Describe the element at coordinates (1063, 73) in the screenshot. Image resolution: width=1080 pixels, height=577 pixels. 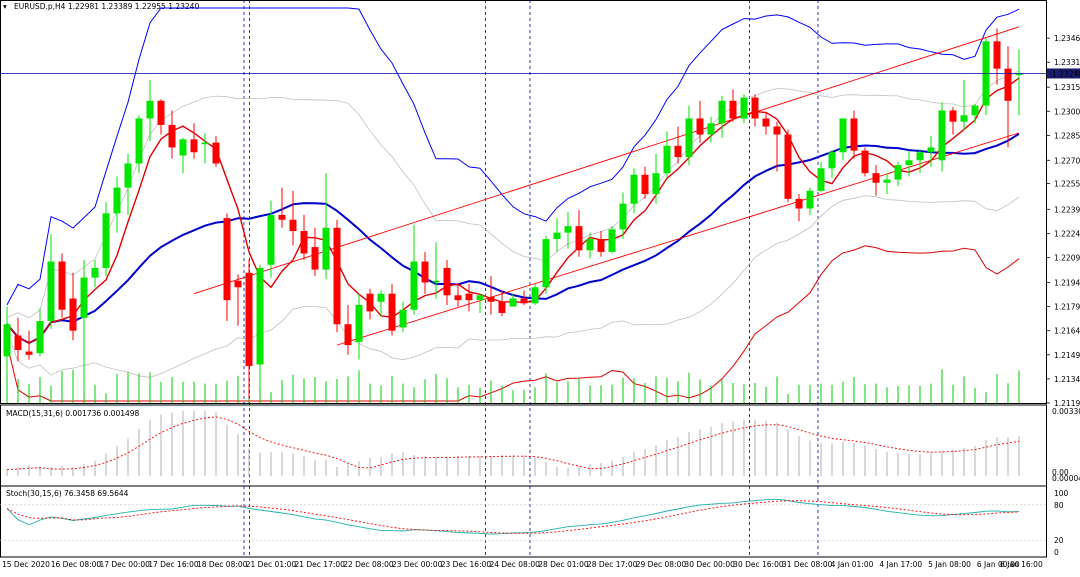
I see `current-price-tag` at that location.